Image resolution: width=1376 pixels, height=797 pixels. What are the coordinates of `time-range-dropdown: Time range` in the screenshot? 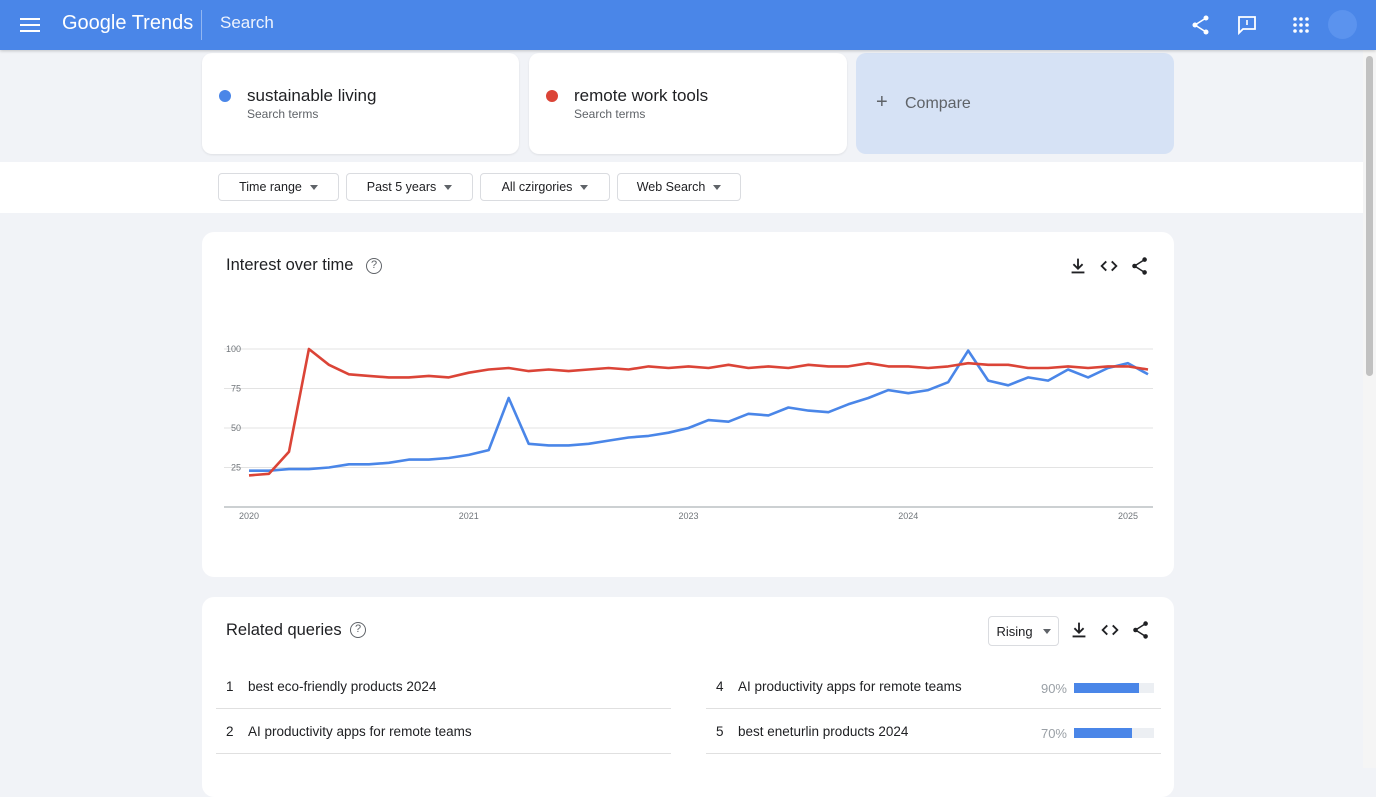 It's located at (278, 187).